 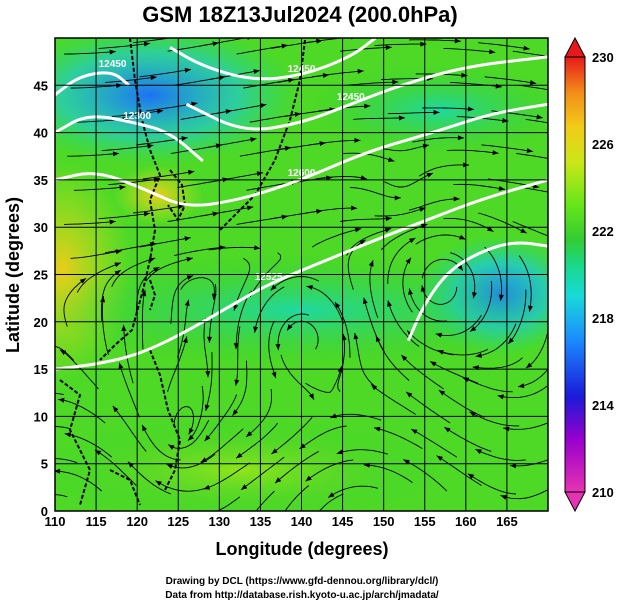 I want to click on y-tick-label: 25, so click(x=41, y=275).